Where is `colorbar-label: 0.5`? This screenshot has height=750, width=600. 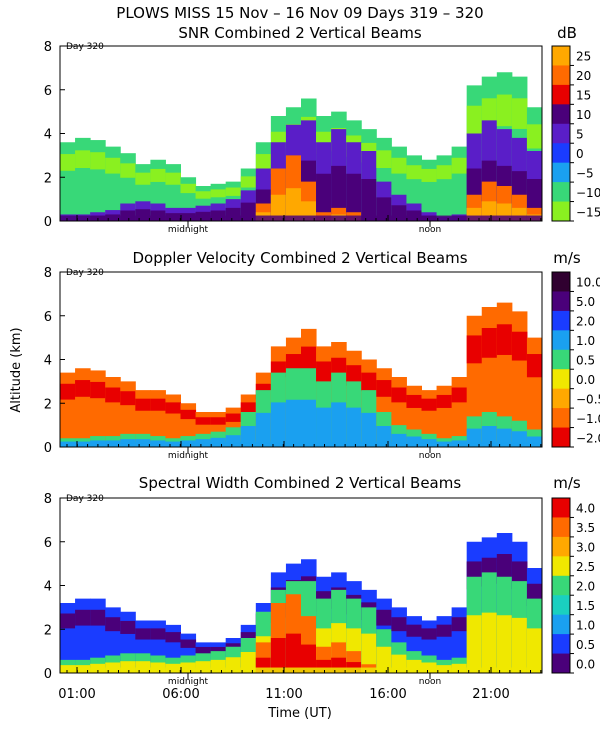 colorbar-label: 0.5 is located at coordinates (585, 361).